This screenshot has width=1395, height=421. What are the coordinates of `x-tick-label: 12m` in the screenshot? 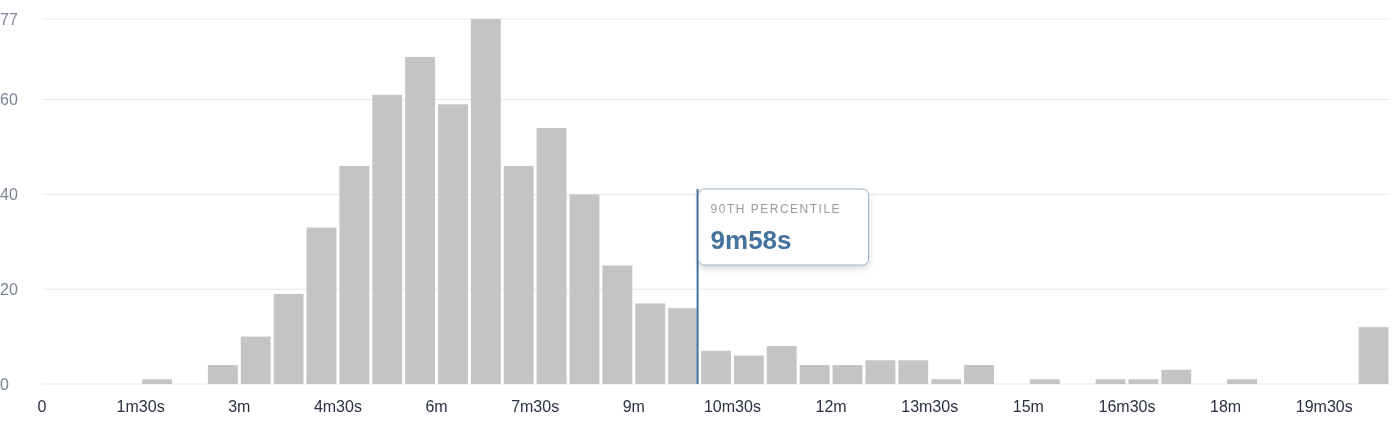 It's located at (831, 406).